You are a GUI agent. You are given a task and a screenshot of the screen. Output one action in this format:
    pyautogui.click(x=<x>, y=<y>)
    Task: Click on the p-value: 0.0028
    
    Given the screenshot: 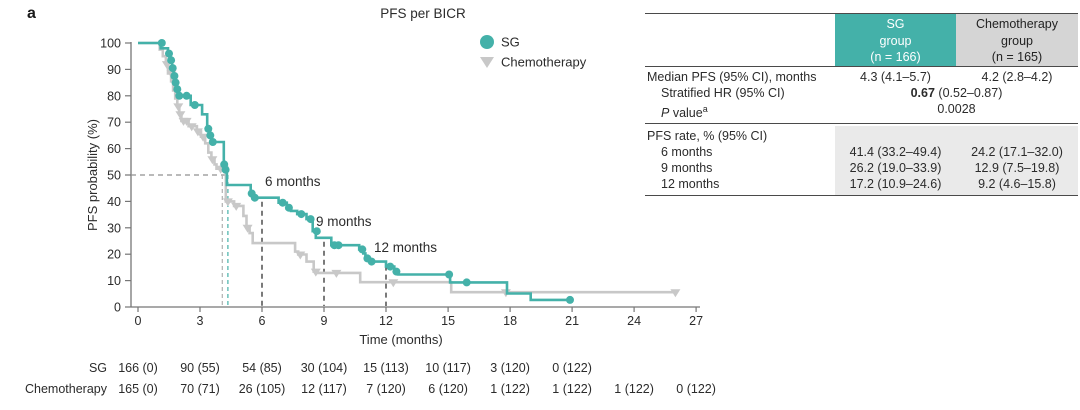 What is the action you would take?
    pyautogui.click(x=956, y=109)
    